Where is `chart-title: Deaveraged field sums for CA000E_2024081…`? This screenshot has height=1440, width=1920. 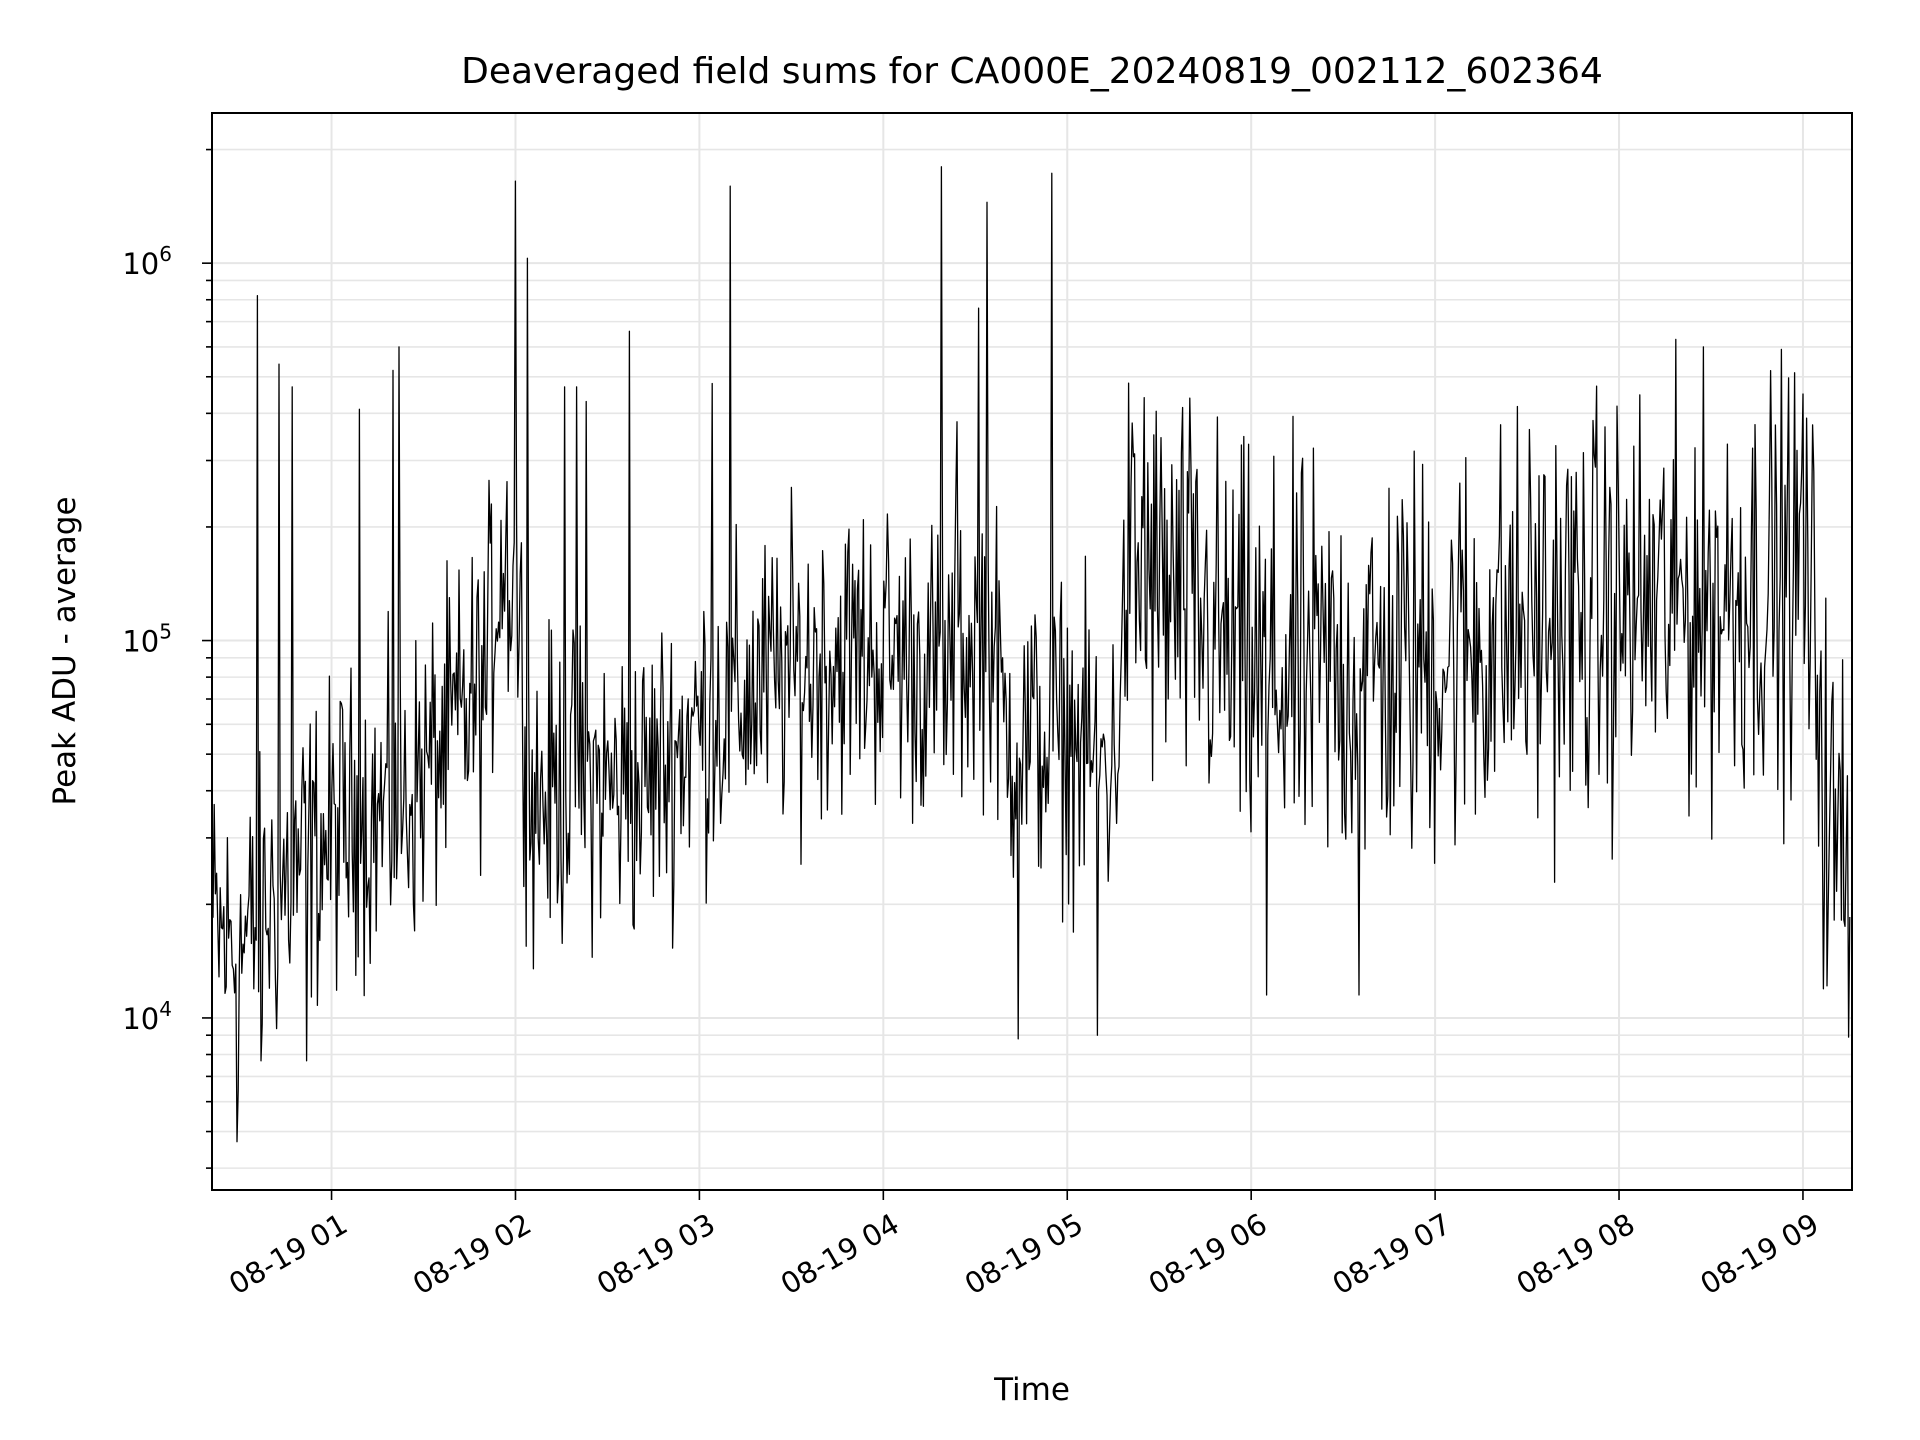
chart-title: Deaveraged field sums for CA000E_2024081… is located at coordinates (1032, 71).